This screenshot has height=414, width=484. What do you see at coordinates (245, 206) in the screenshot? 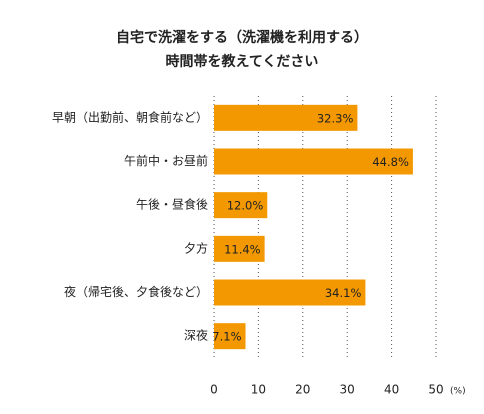
I see `value-label: 12.0%` at bounding box center [245, 206].